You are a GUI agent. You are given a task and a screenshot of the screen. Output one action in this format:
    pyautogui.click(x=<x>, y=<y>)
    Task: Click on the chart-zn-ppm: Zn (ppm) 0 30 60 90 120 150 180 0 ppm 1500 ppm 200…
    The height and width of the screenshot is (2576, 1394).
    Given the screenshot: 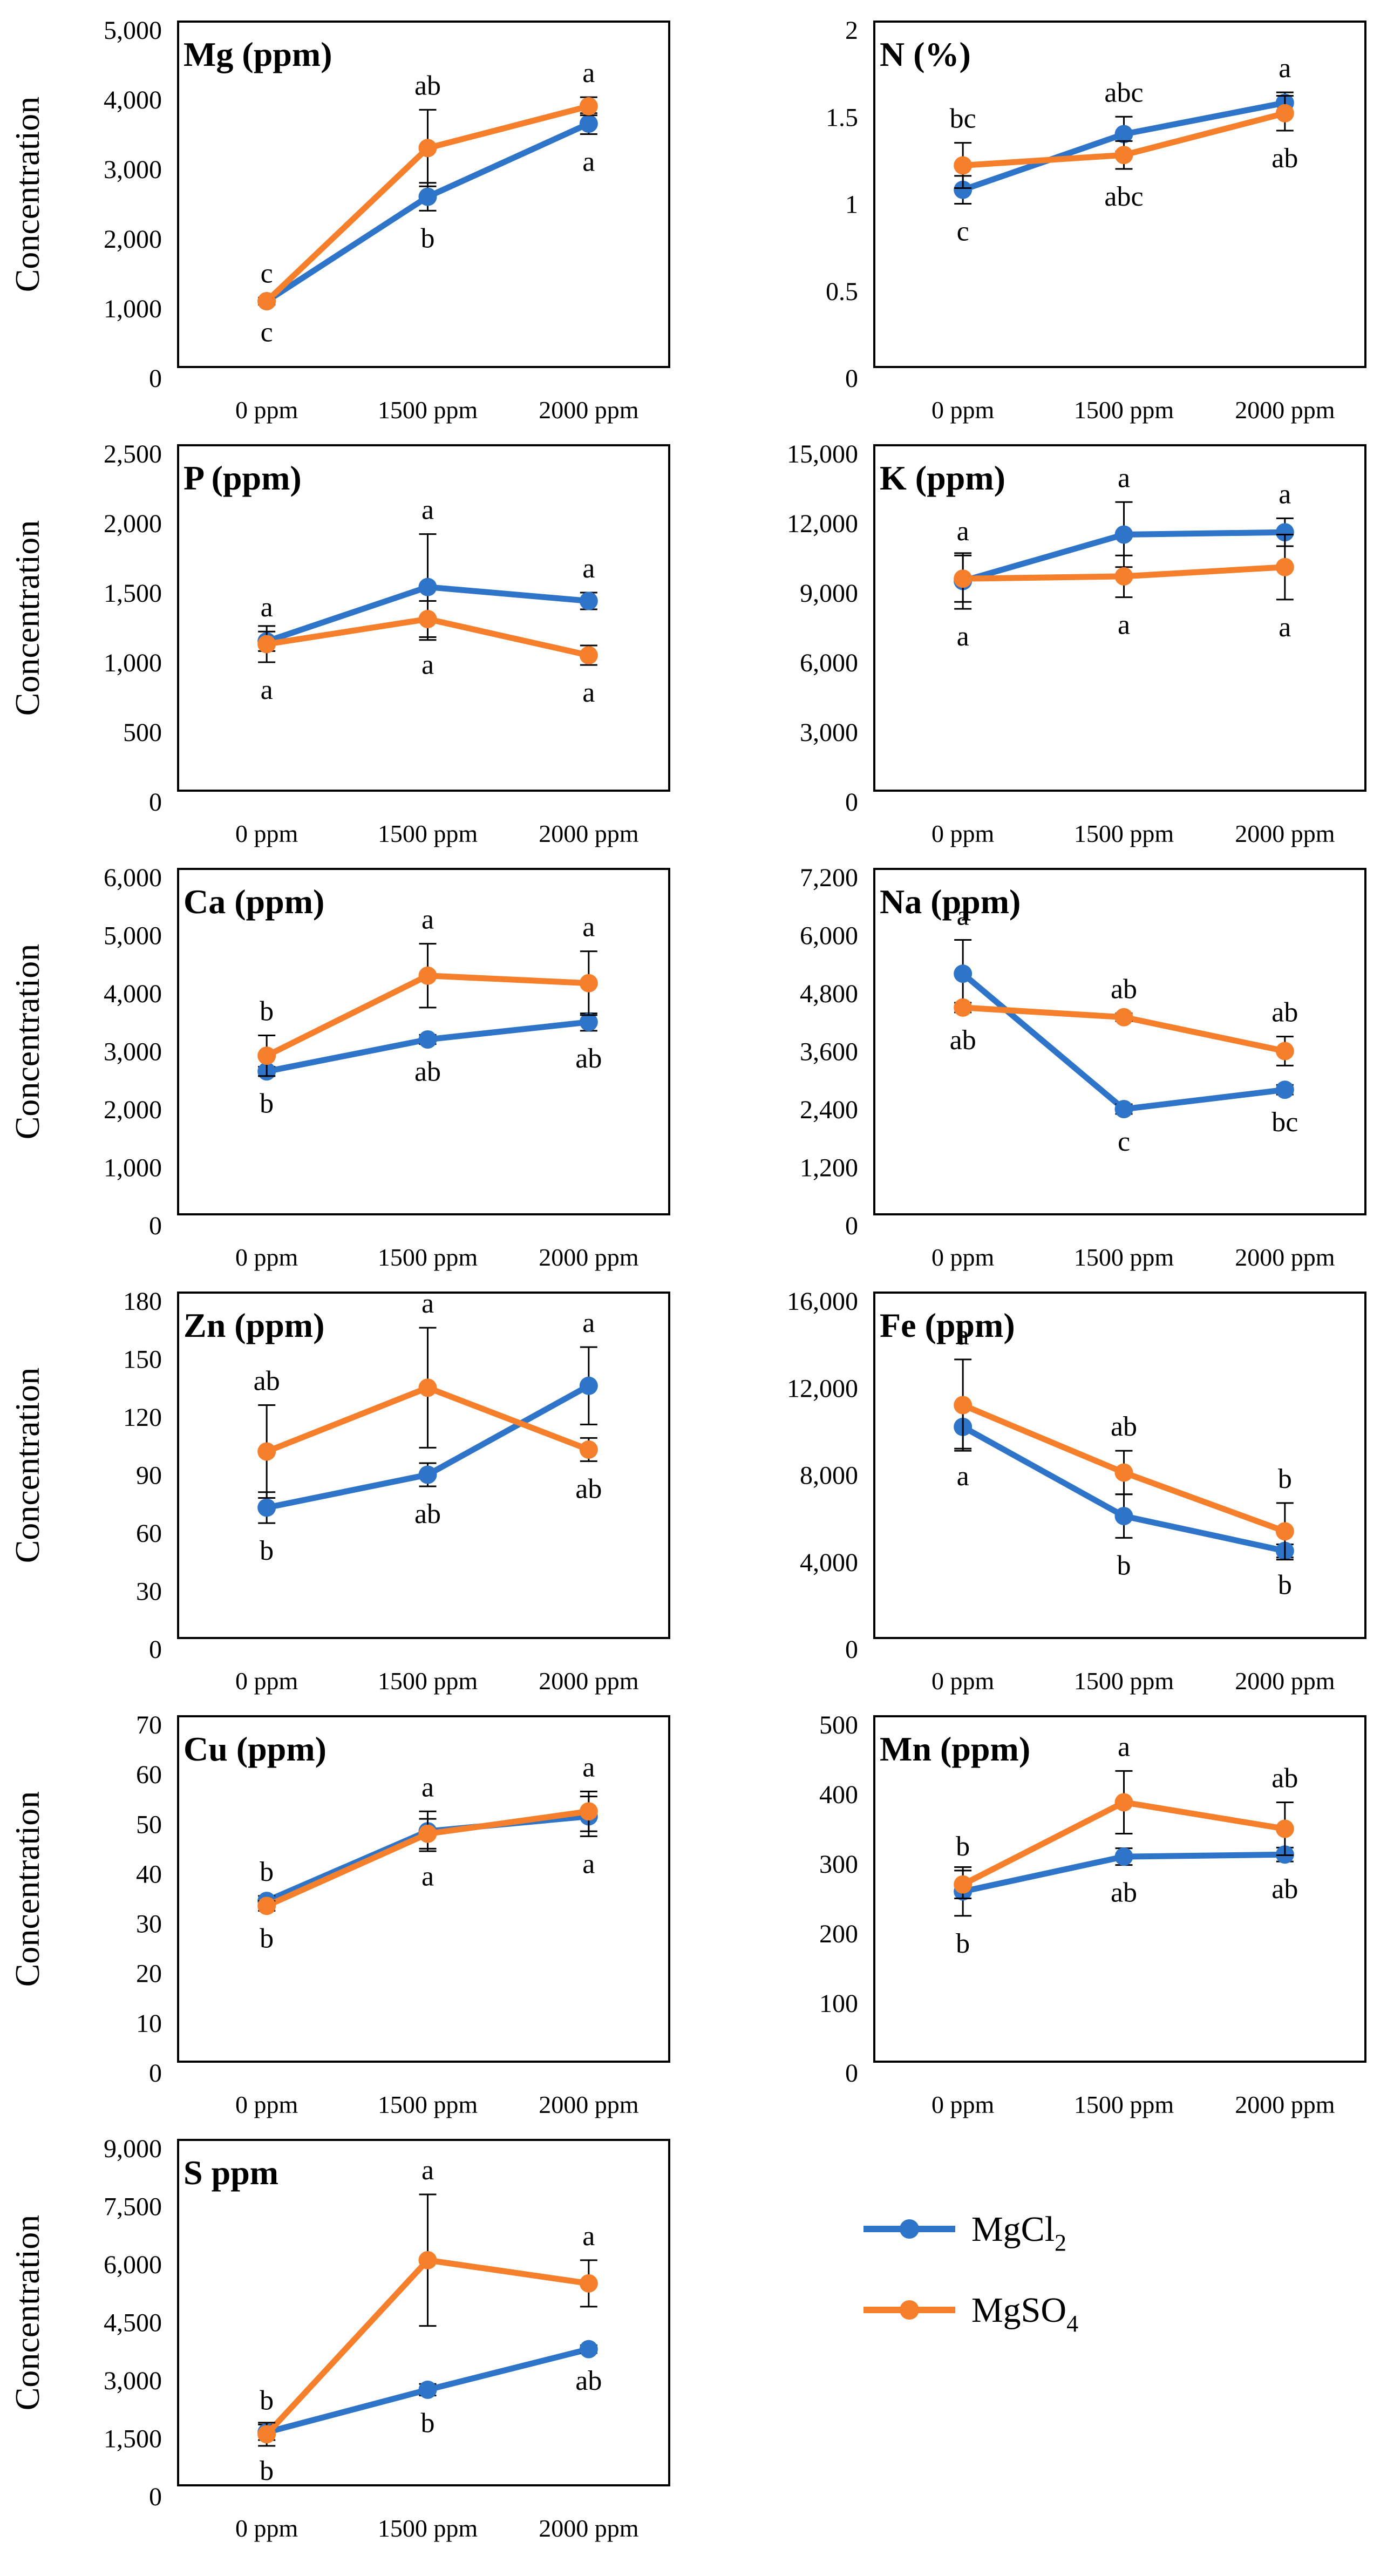 What is the action you would take?
    pyautogui.click(x=339, y=1491)
    